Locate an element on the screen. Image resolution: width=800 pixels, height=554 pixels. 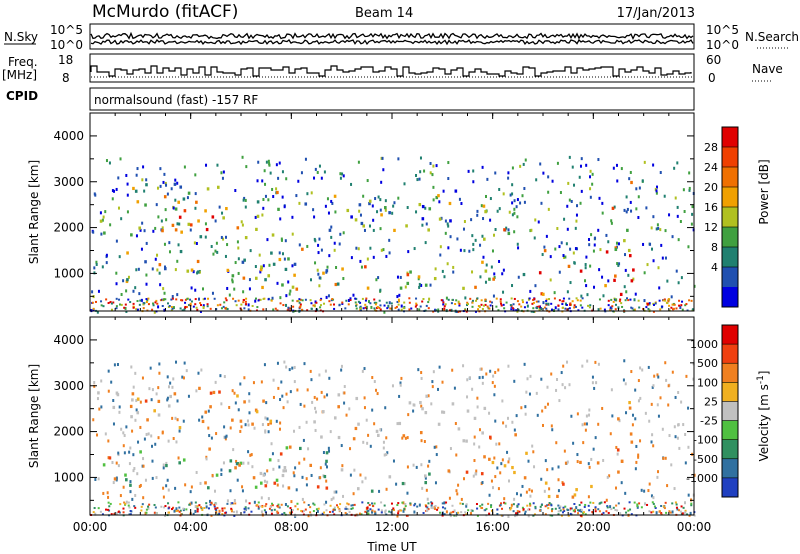
colorbar-segment is located at coordinates (730, 335).